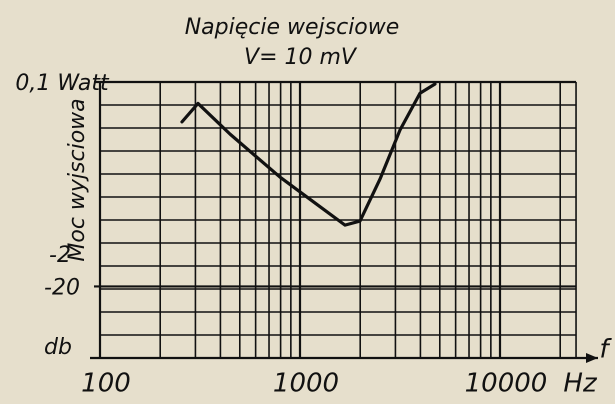 The height and width of the screenshot is (404, 615). What do you see at coordinates (605, 350) in the screenshot?
I see `x-axis-label: f` at bounding box center [605, 350].